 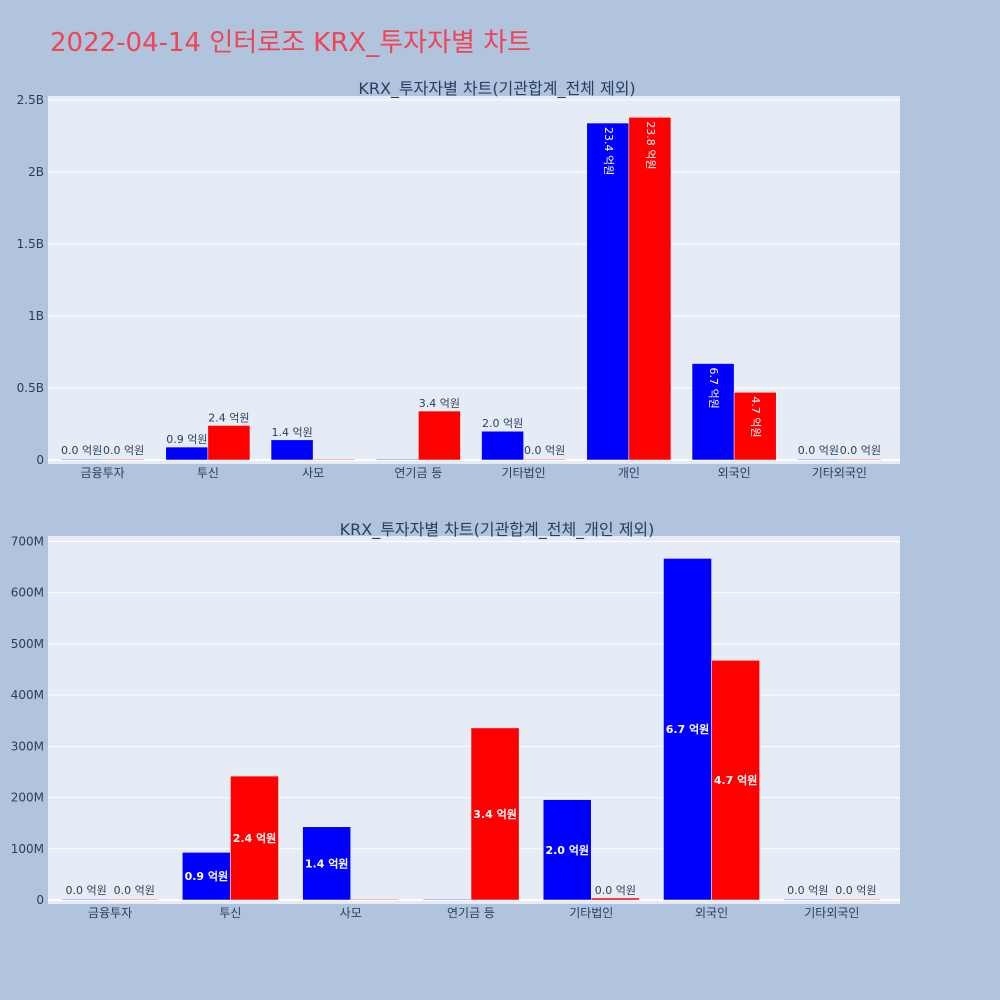 What do you see at coordinates (629, 473) in the screenshot?
I see `x-tick-label: 개인` at bounding box center [629, 473].